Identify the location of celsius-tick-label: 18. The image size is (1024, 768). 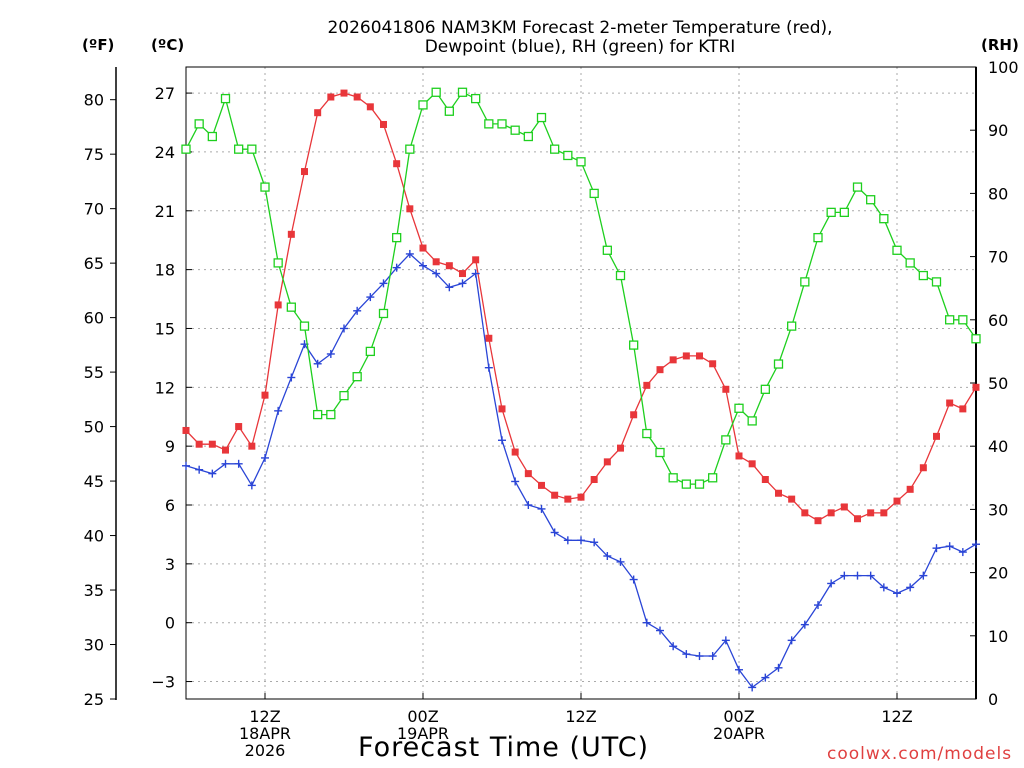
(165, 270).